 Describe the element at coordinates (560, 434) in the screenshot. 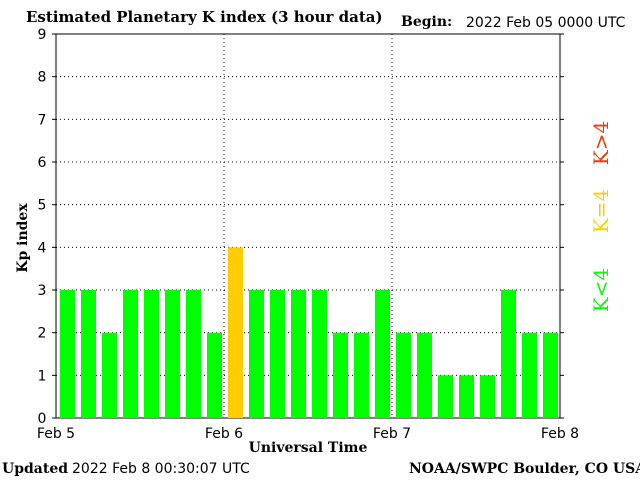

I see `x-tick-label: Feb 8` at that location.